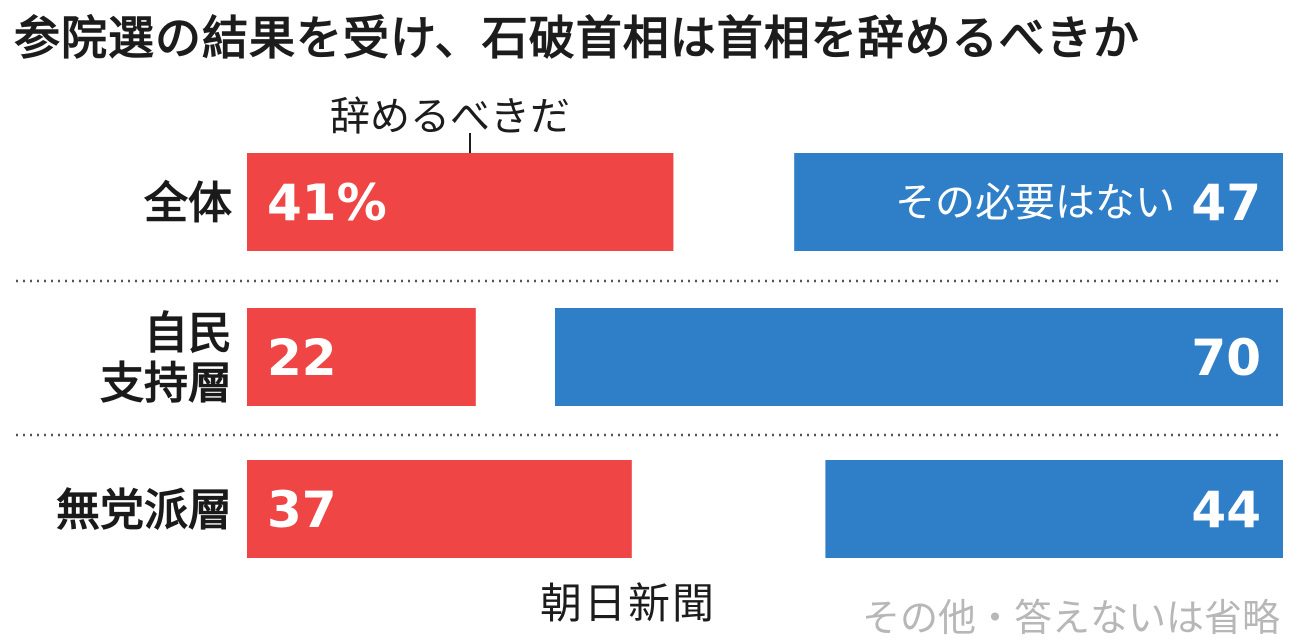  What do you see at coordinates (187, 203) in the screenshot?
I see `category-label-0: 全体` at bounding box center [187, 203].